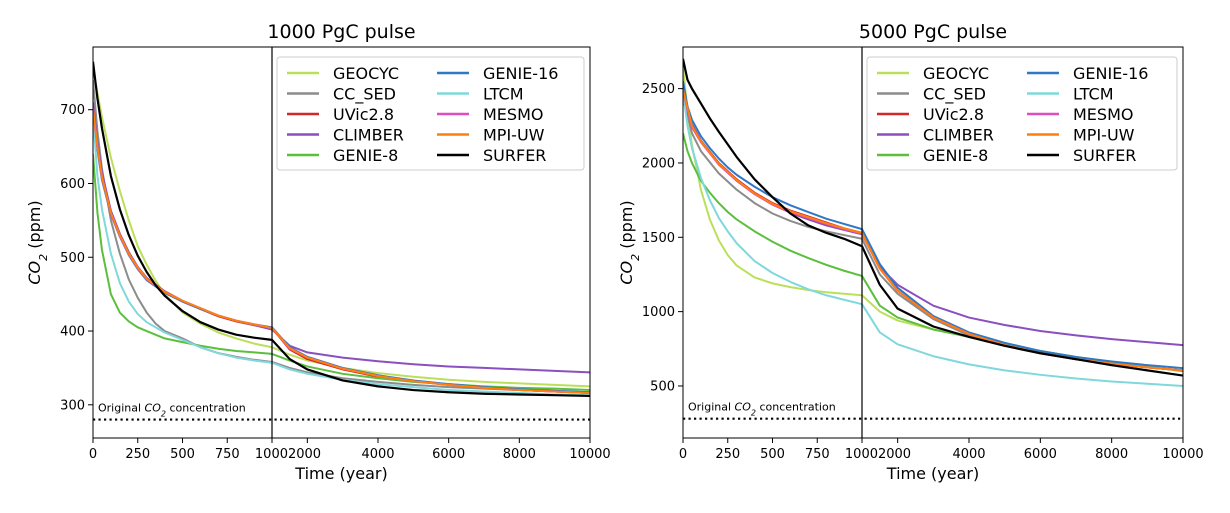 The image size is (1230, 513). Describe the element at coordinates (72, 332) in the screenshot. I see `y-tick-label: 400` at that location.